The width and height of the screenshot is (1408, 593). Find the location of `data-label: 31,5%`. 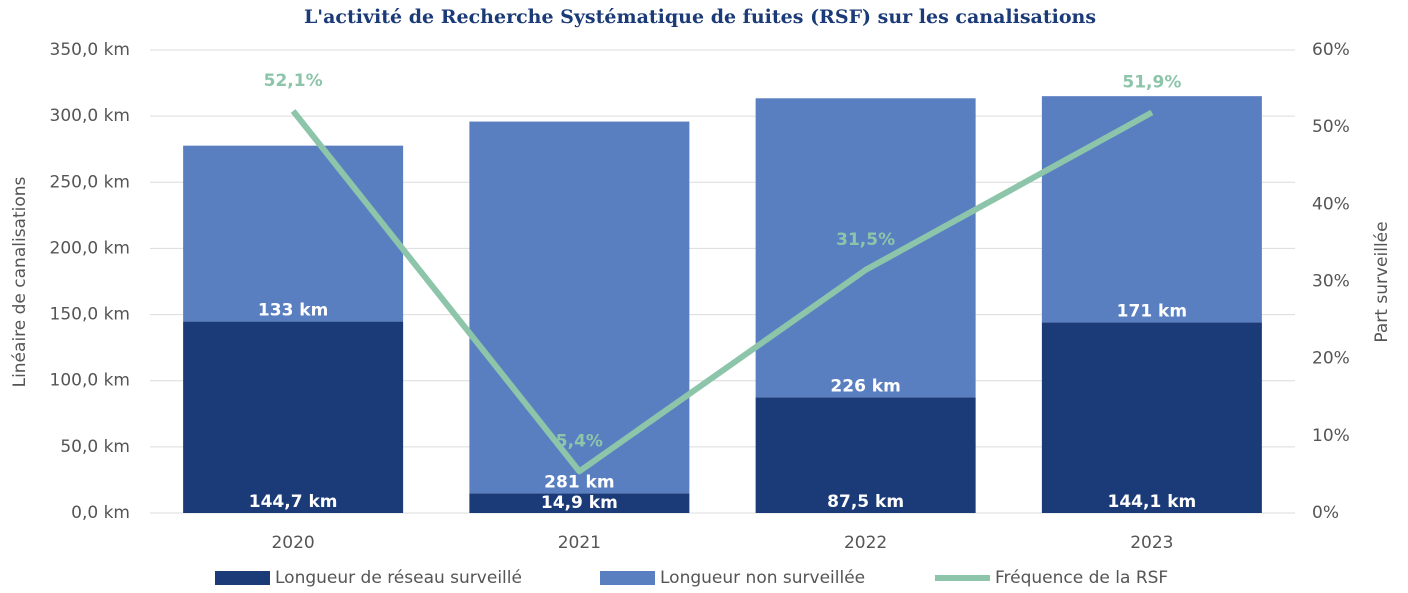

data-label: 31,5% is located at coordinates (865, 240).